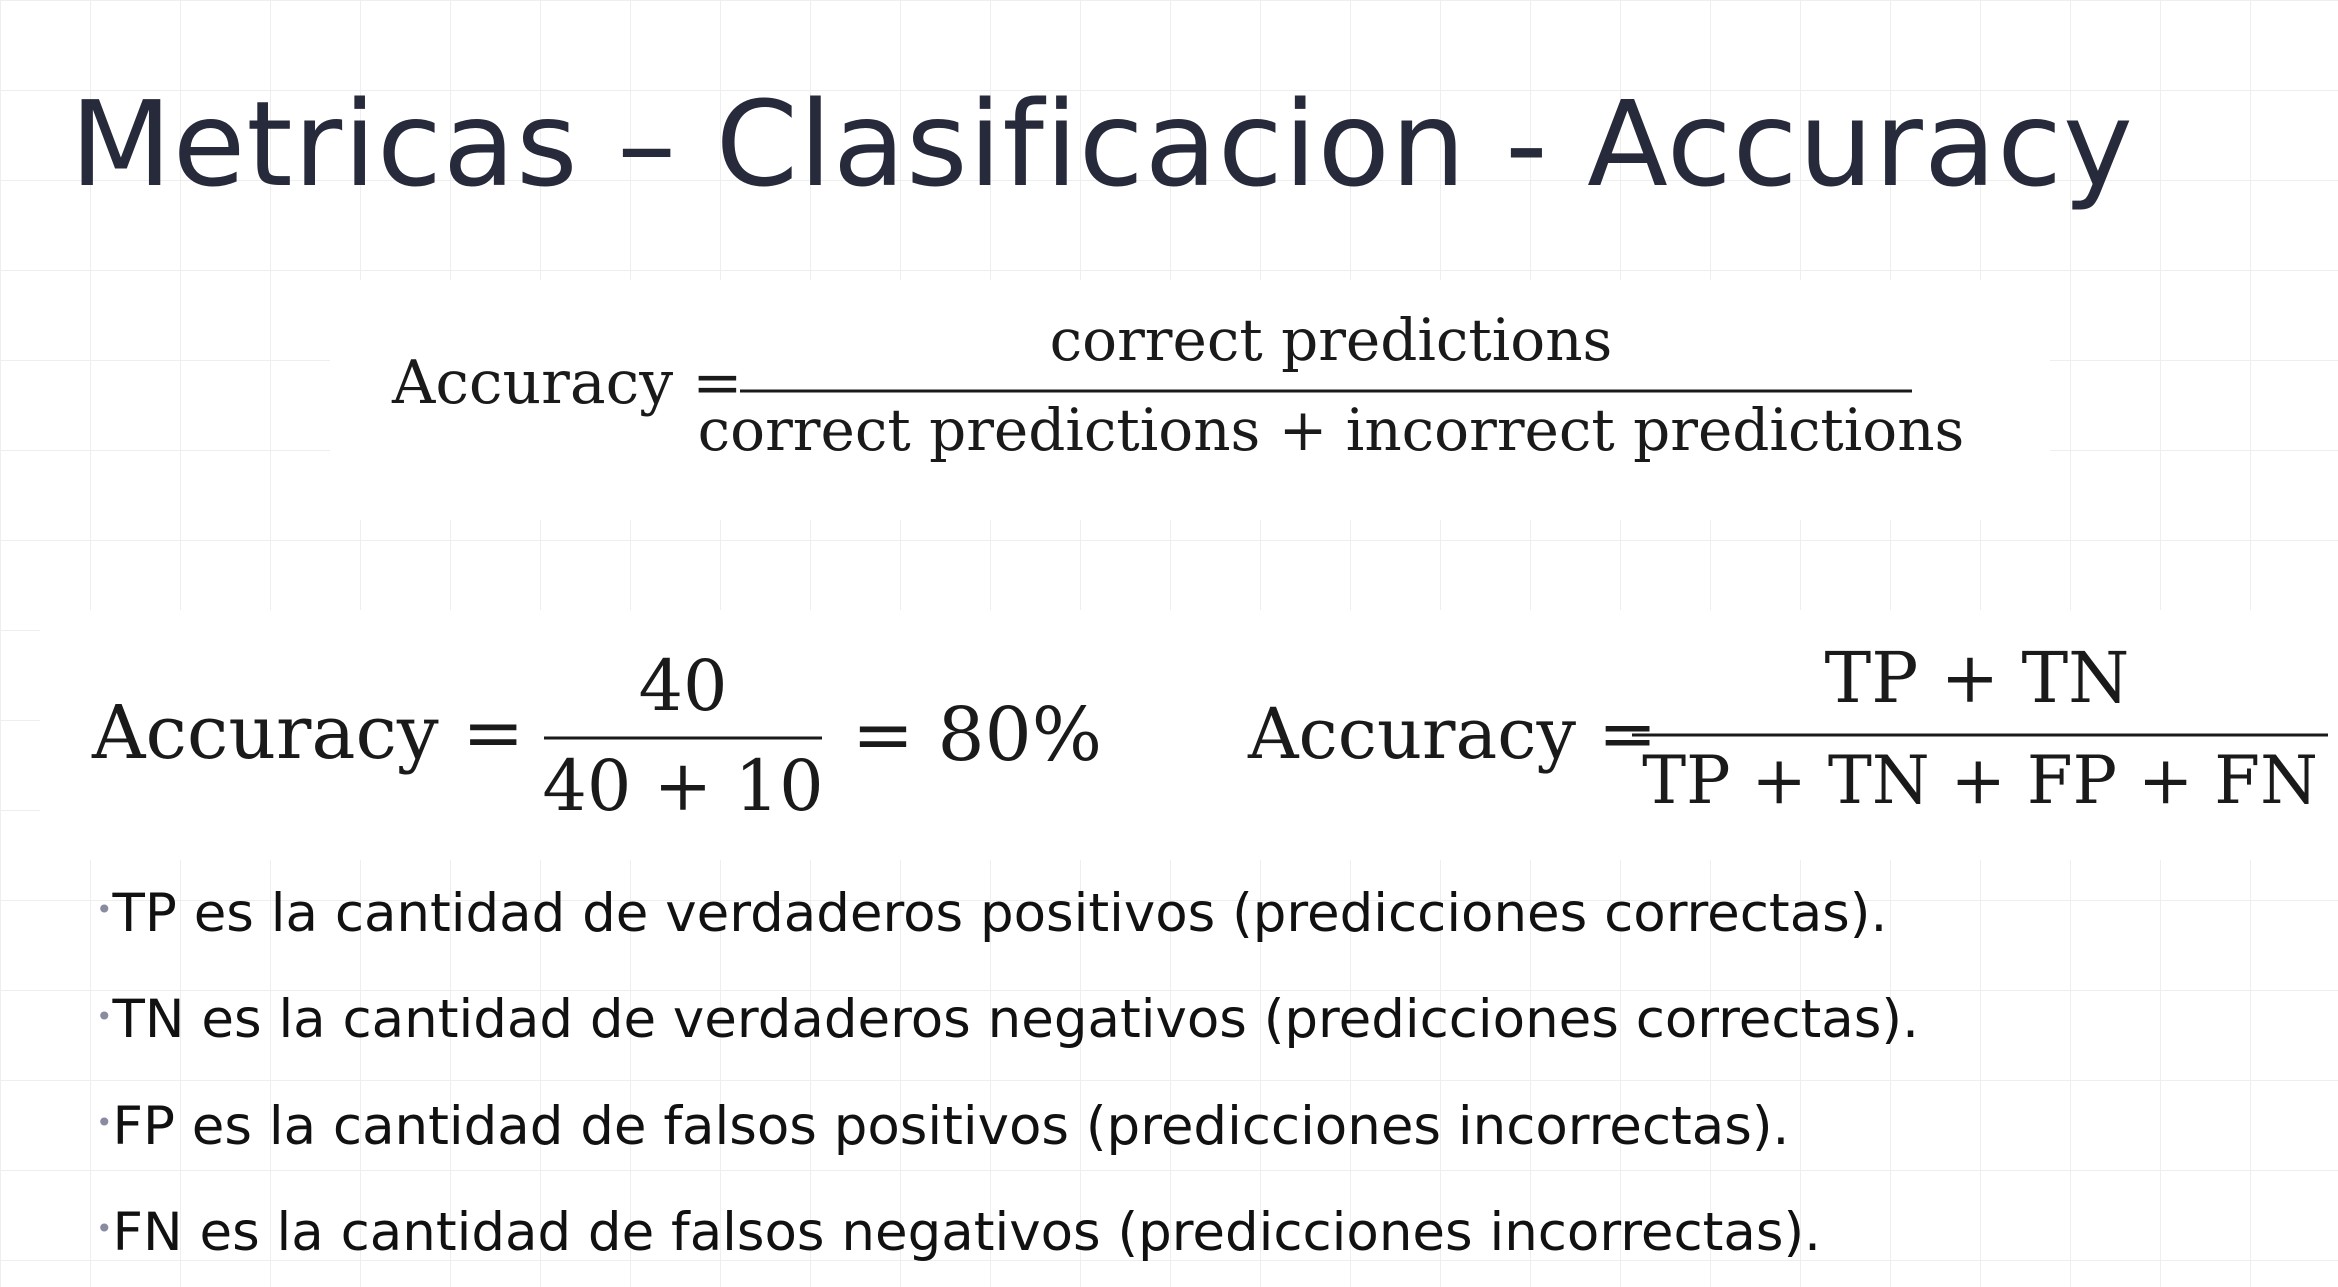  What do you see at coordinates (566, 383) in the screenshot?
I see `formula-general-lhs: Accuracy =` at bounding box center [566, 383].